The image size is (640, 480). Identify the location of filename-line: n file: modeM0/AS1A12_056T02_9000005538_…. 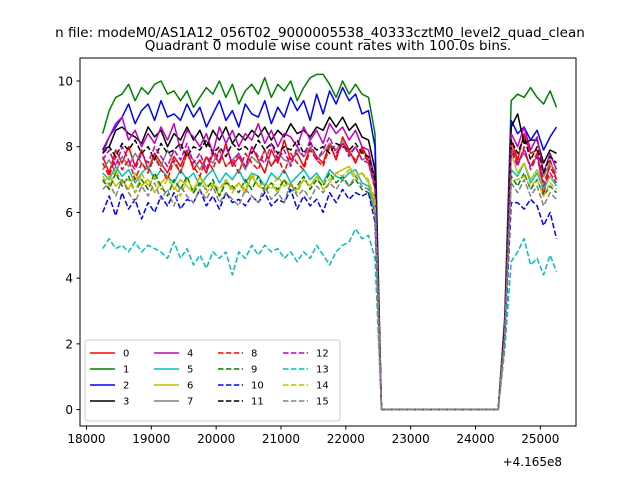
(320, 33).